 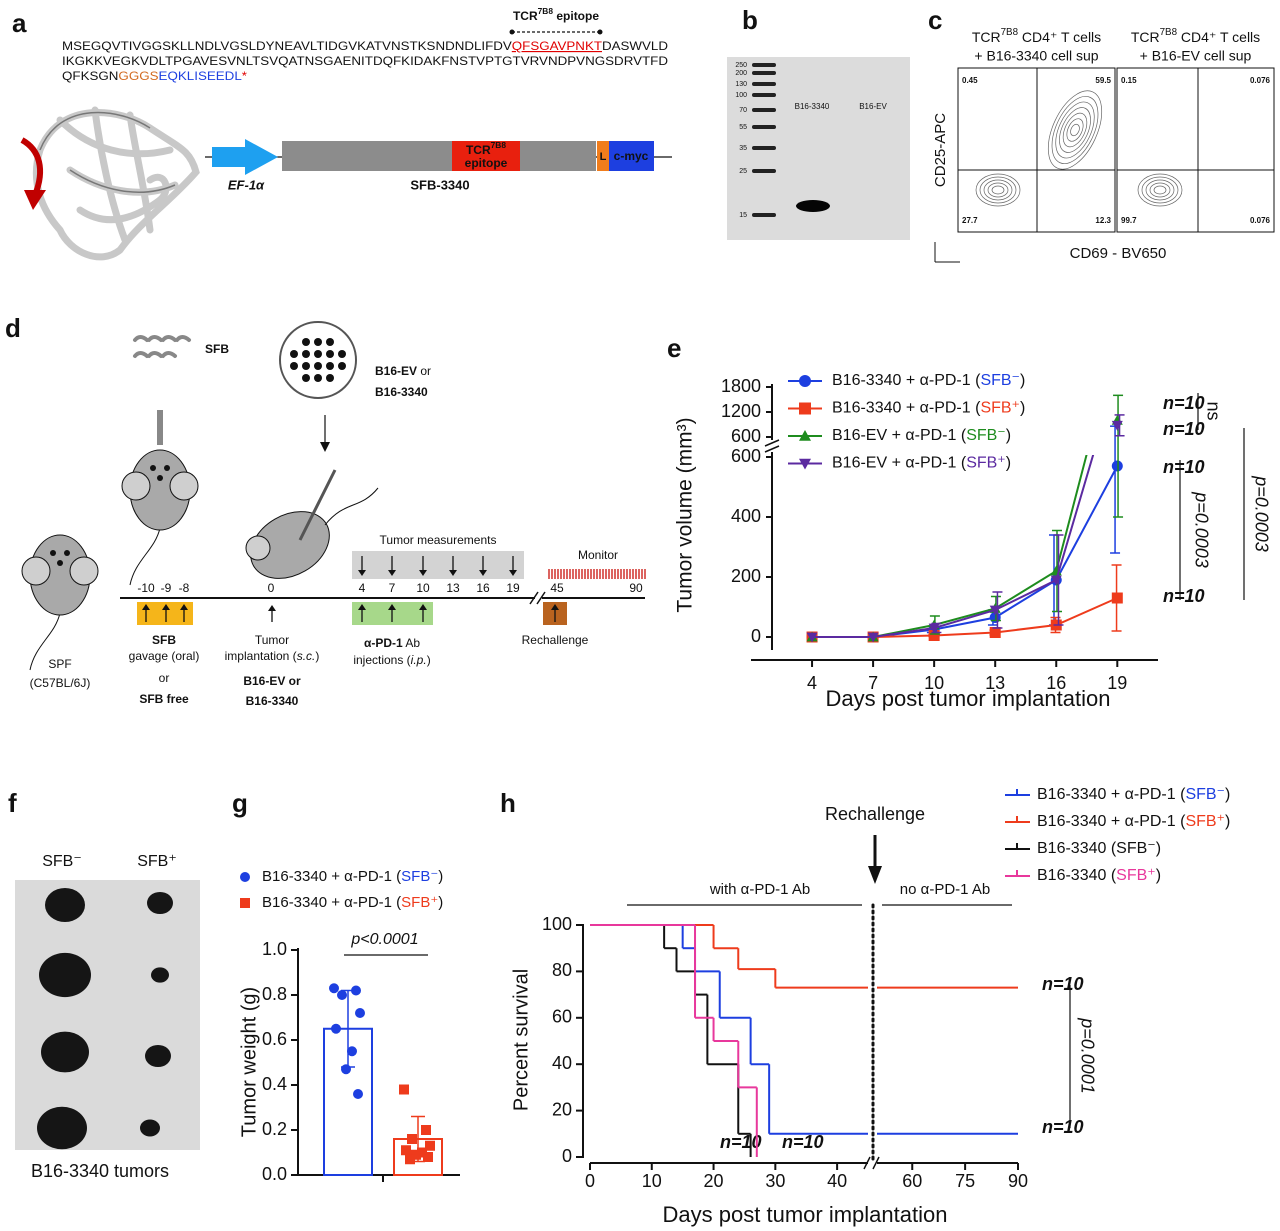 What do you see at coordinates (772, 449) in the screenshot?
I see `axis-break` at bounding box center [772, 449].